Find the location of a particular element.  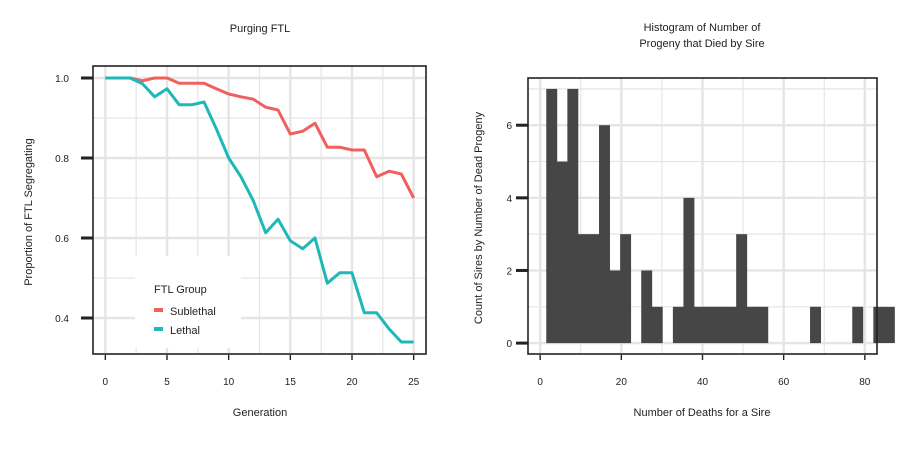

legend-box is located at coordinates (188, 302).